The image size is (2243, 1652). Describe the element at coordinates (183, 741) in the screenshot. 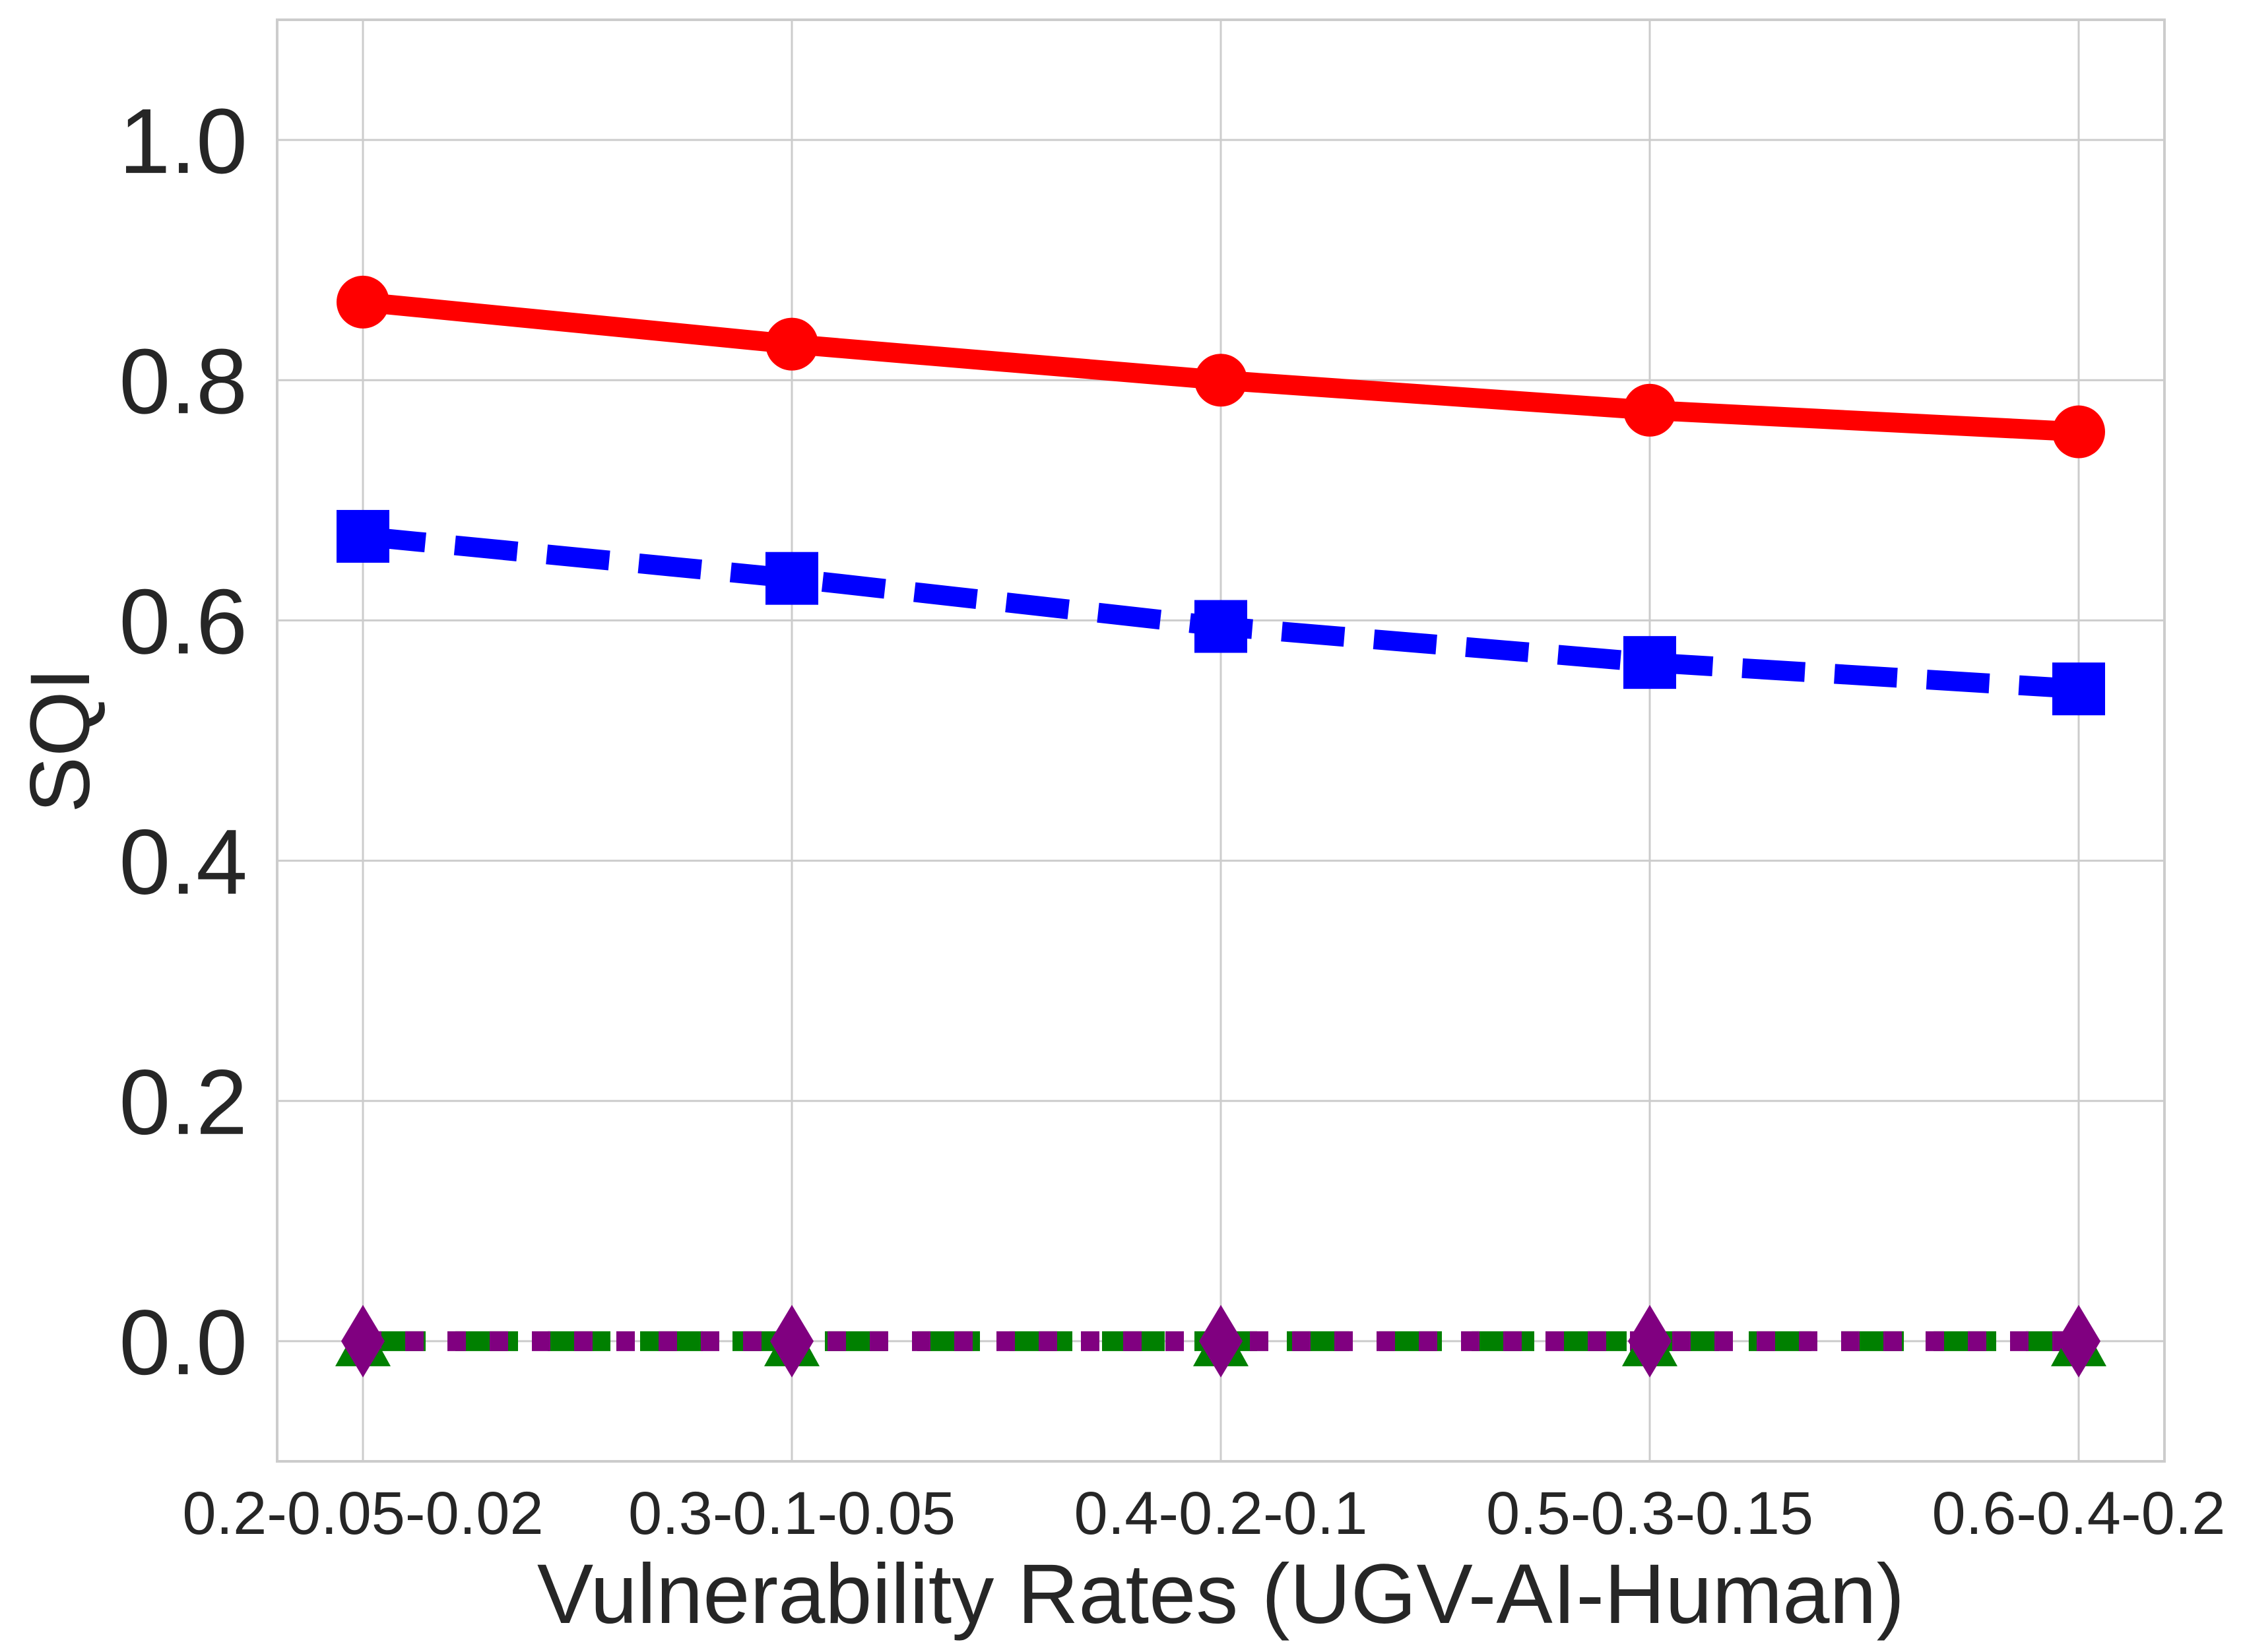

I see `y-axis-ticks: 0.0 0.2 0.4 0.6 0.8 1.0` at that location.